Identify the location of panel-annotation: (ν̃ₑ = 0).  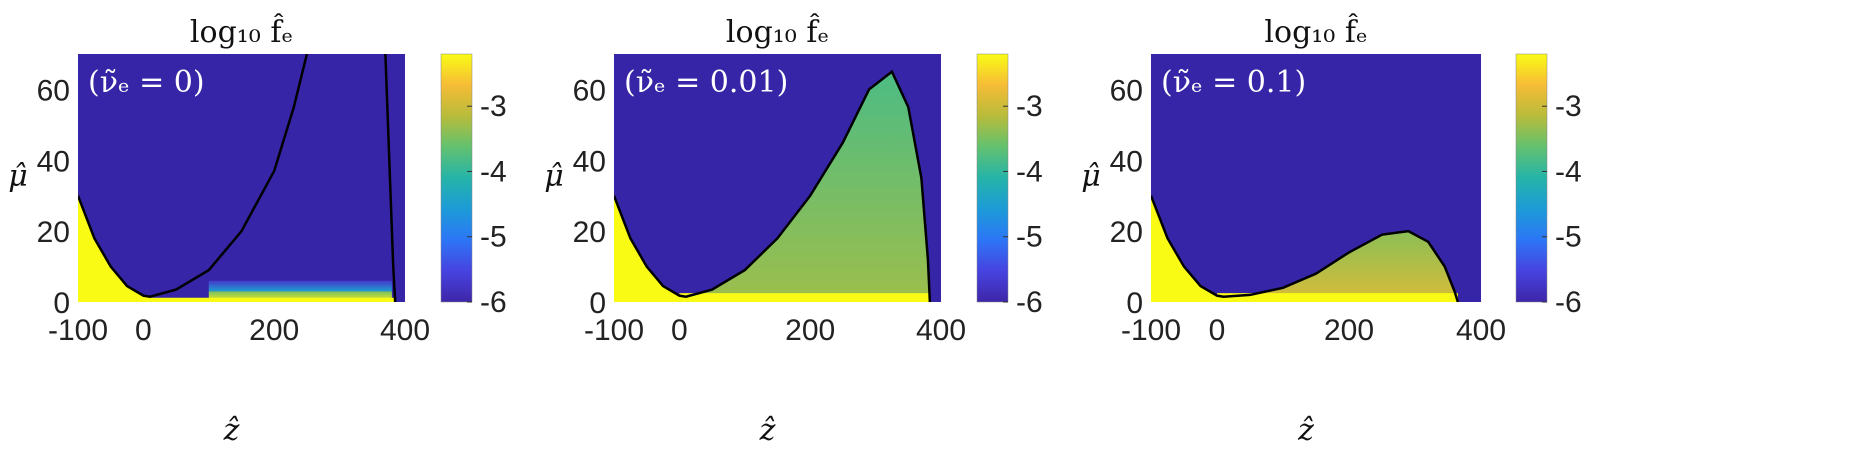
(146, 82).